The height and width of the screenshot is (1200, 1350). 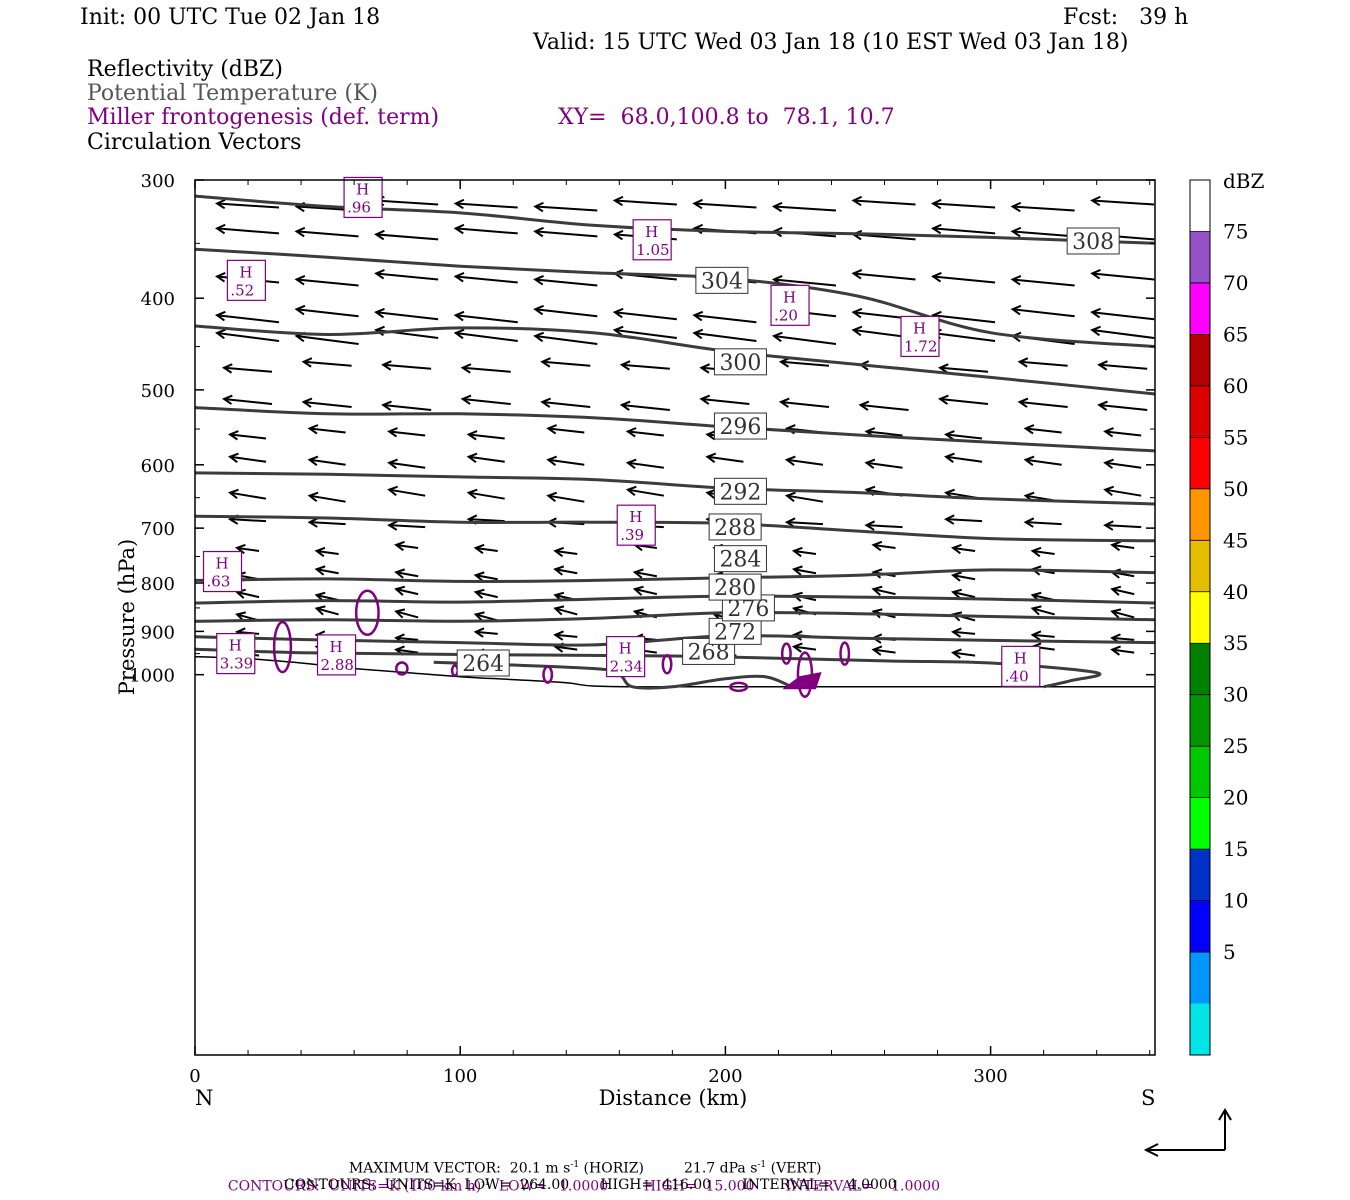 I want to click on fronto-high-marker: H.40, so click(x=1021, y=666).